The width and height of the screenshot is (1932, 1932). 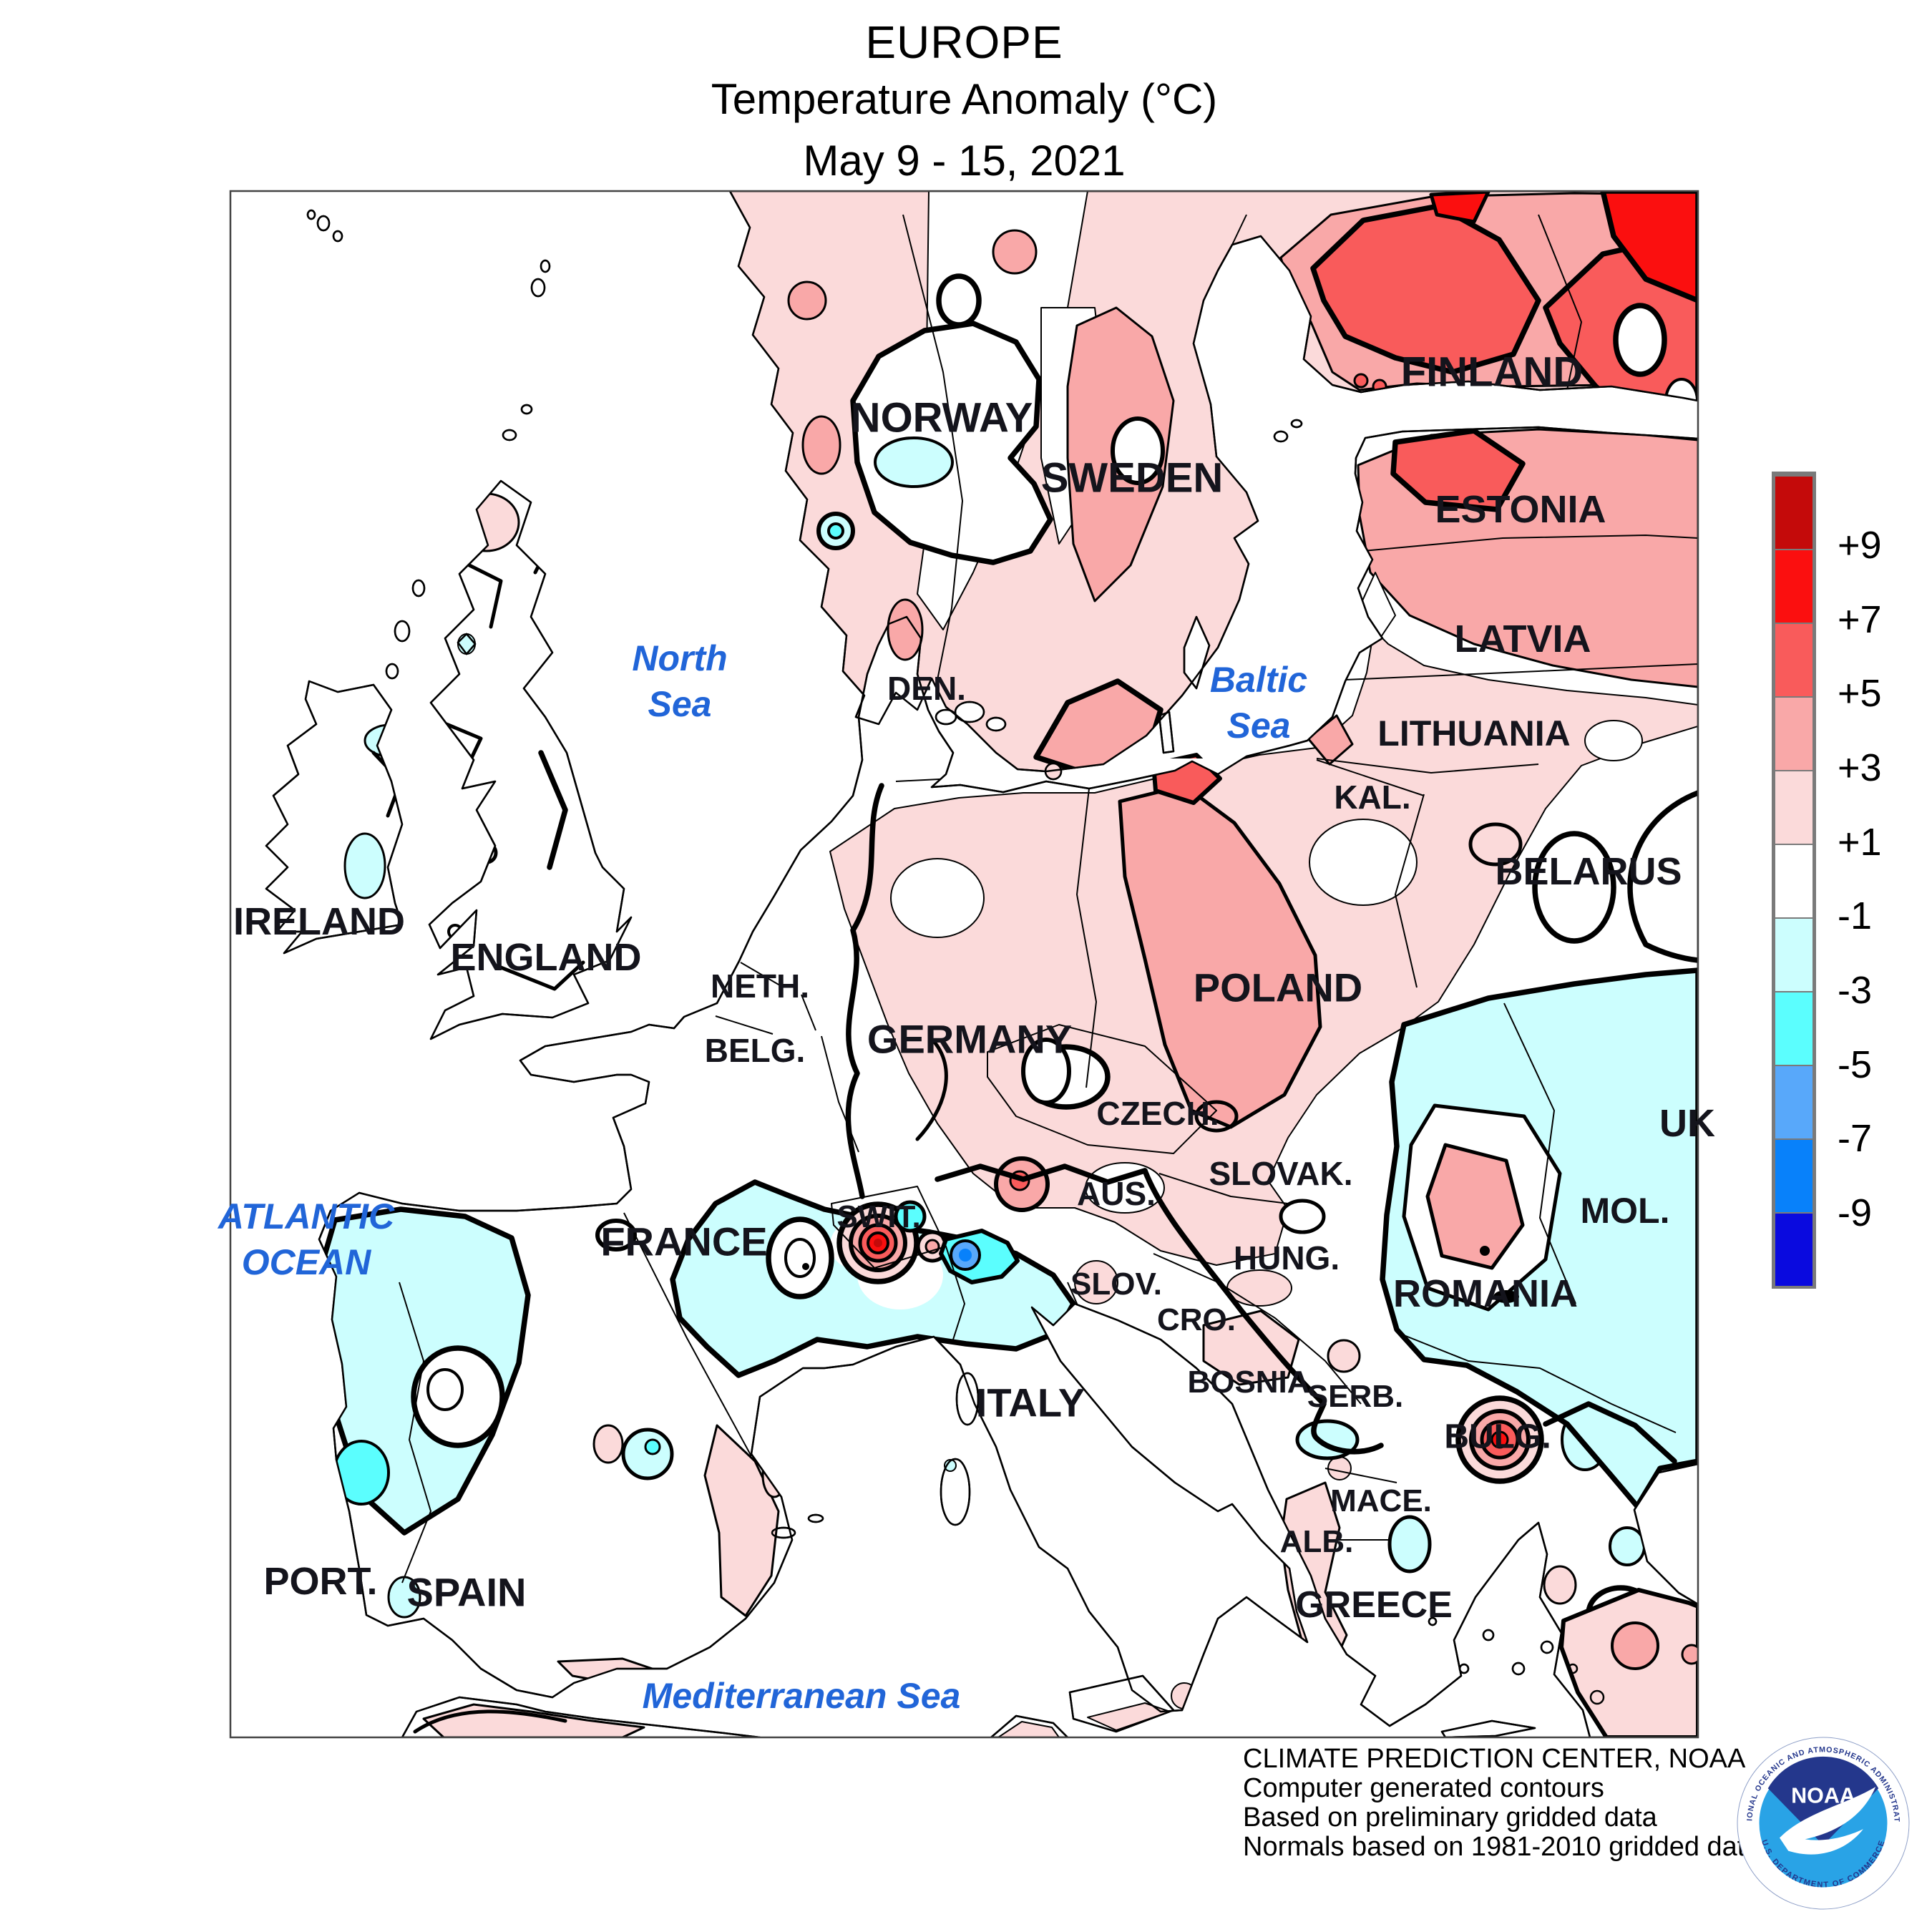 I want to click on country-label: SWIT., so click(x=878, y=1216).